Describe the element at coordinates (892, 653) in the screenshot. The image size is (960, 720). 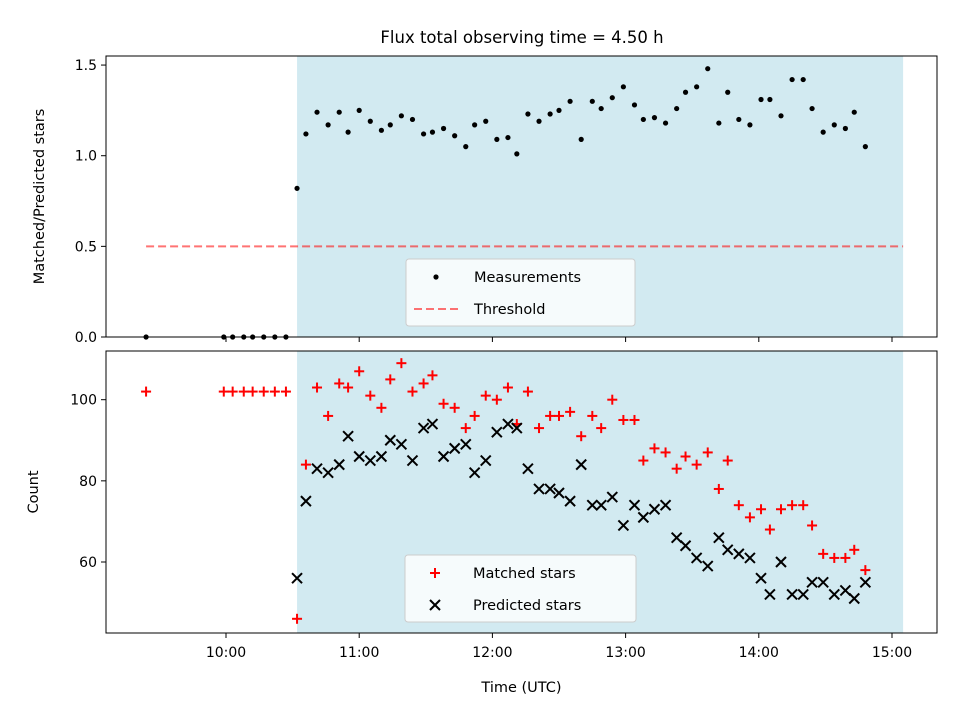
I see `x-tick-label: 15:00` at that location.